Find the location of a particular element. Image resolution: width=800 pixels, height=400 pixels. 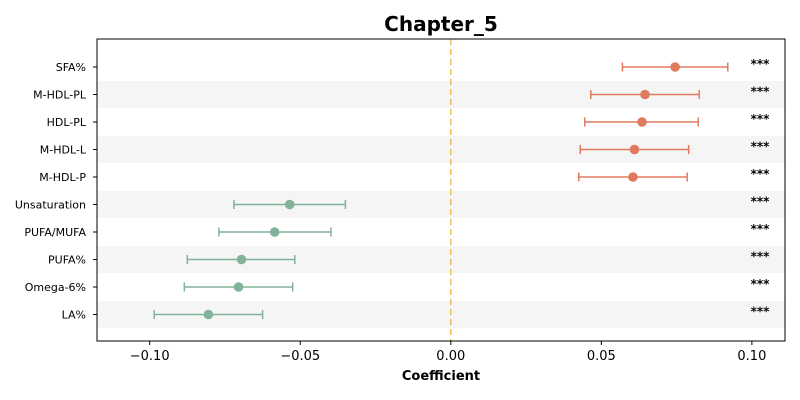

forest-row: M-HDL-PL *** is located at coordinates (401, 93).